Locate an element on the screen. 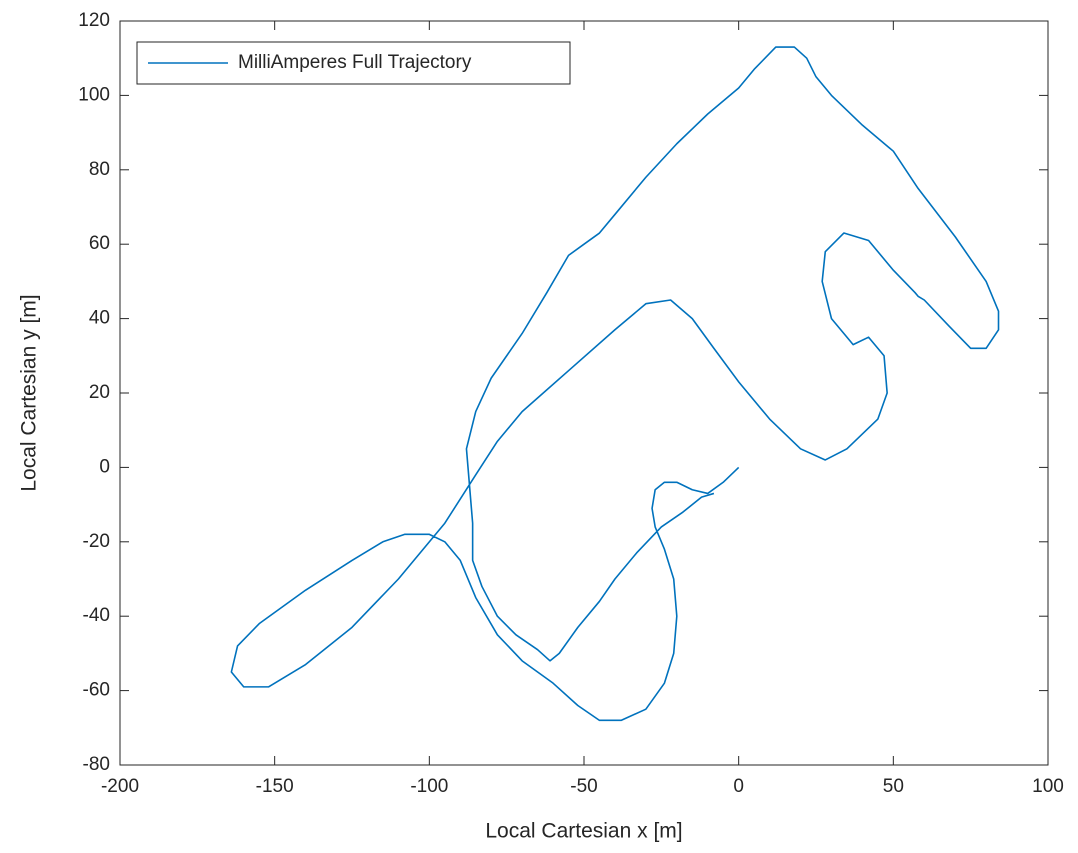 Image resolution: width=1078 pixels, height=853 pixels. y-tick-label: -80 is located at coordinates (96, 764).